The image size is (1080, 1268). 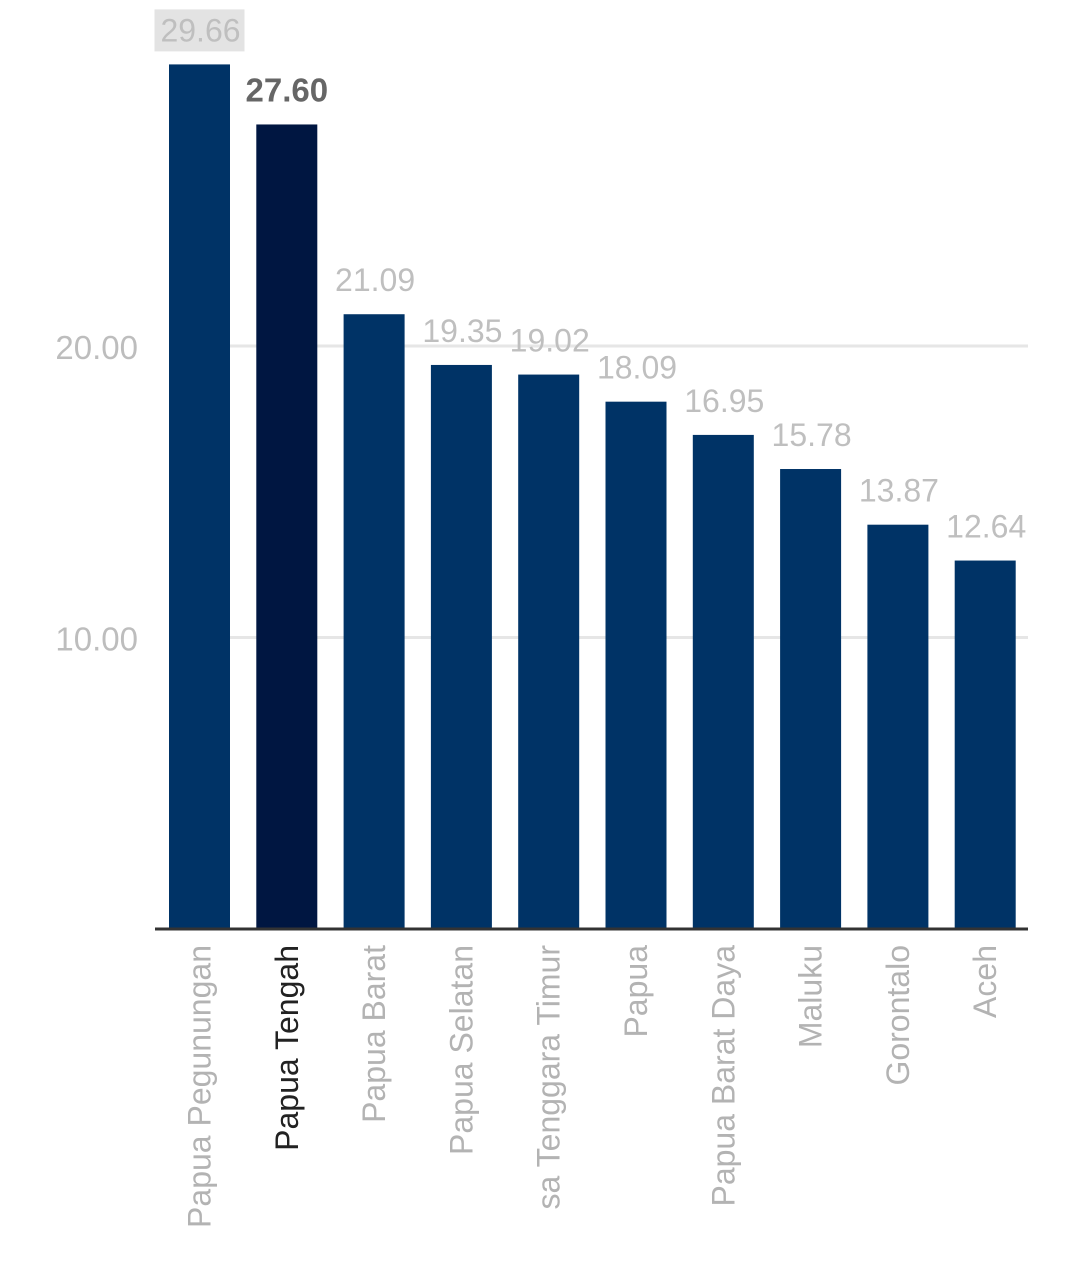 What do you see at coordinates (898, 1015) in the screenshot?
I see `x-category-label: Gorontalo` at bounding box center [898, 1015].